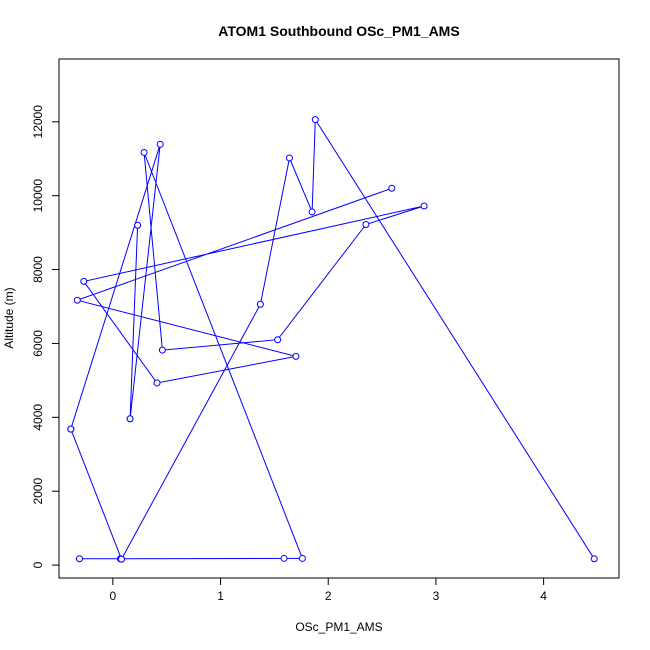 Image resolution: width=650 pixels, height=650 pixels. I want to click on x-tick-label: 0, so click(113, 596).